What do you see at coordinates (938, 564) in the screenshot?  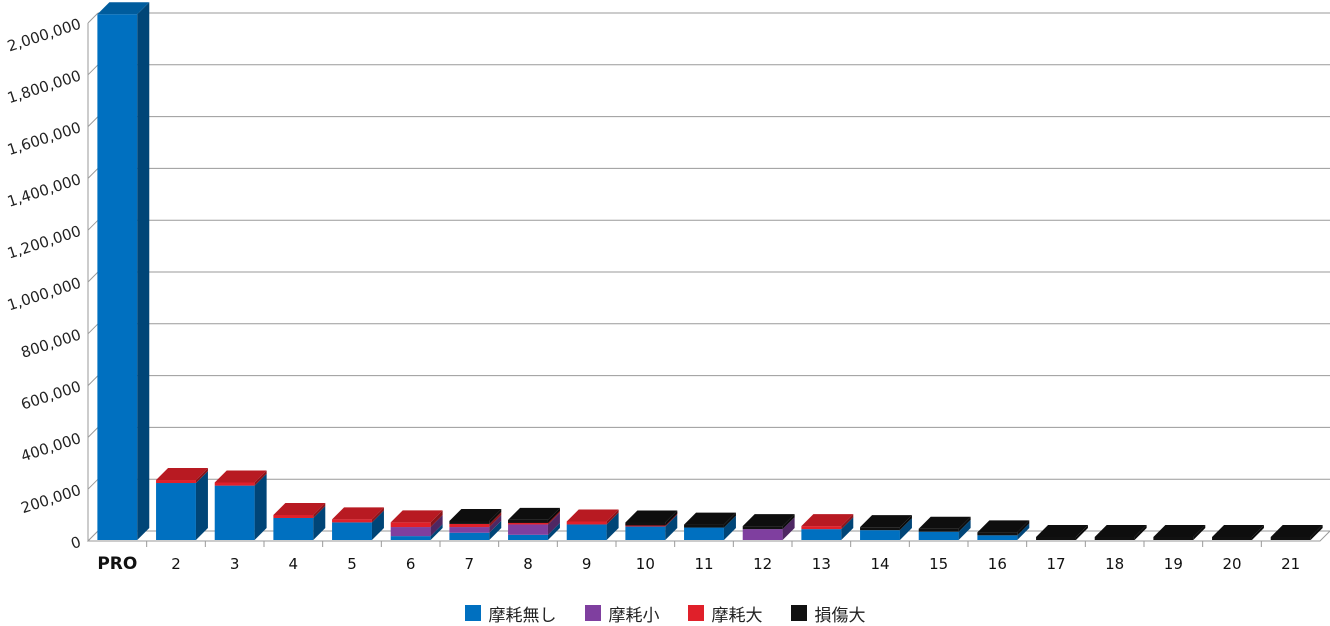 I see `x-tick-label: 15` at bounding box center [938, 564].